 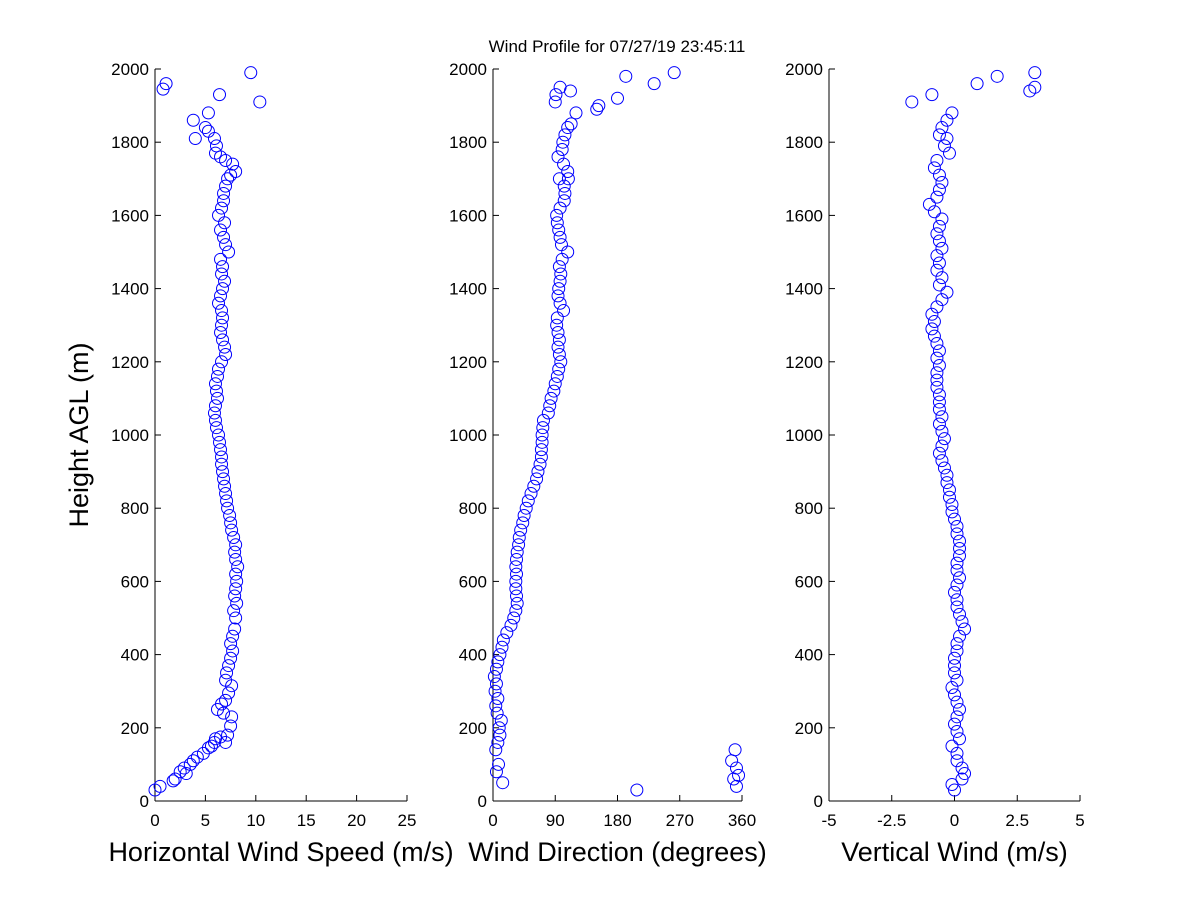 What do you see at coordinates (468, 289) in the screenshot?
I see `y-tick-label: 1400` at bounding box center [468, 289].